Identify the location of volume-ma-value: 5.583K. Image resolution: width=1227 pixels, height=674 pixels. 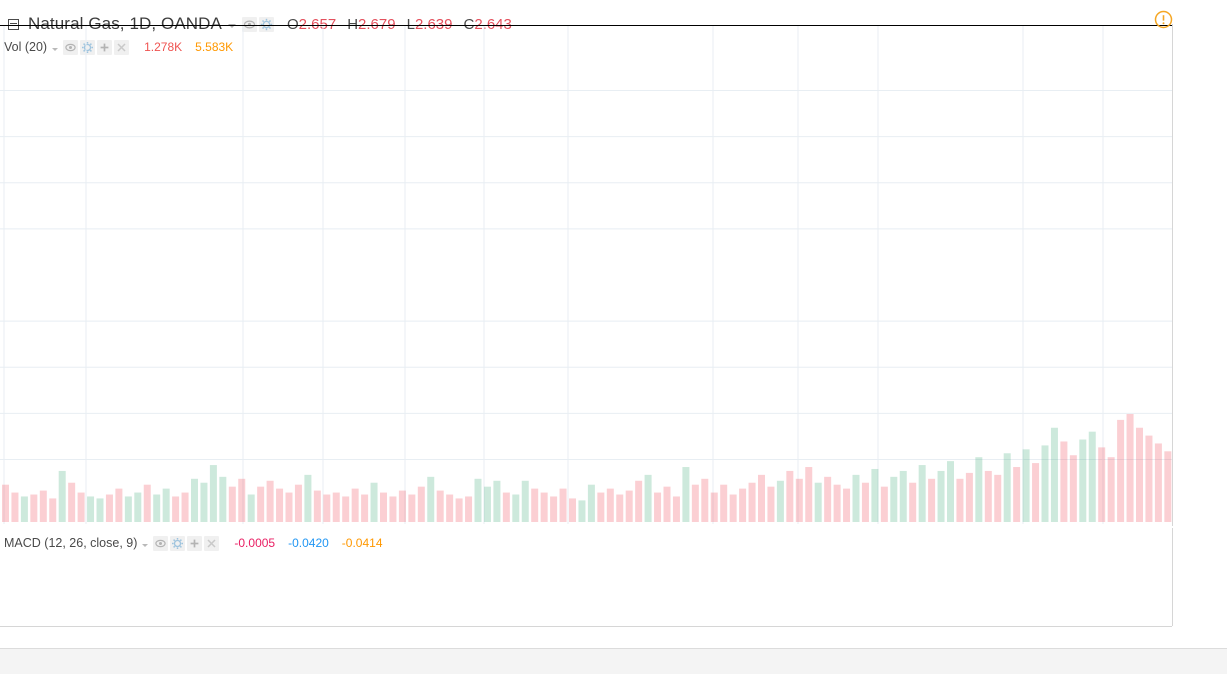
(214, 47).